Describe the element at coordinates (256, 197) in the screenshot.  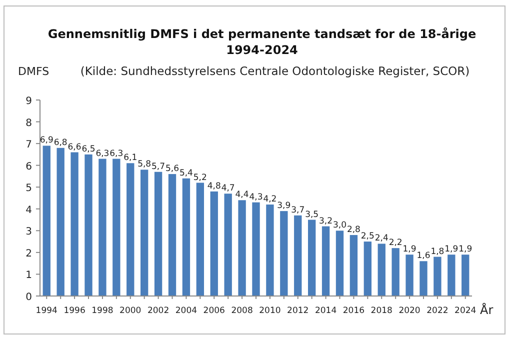
I see `data-label: 4,3` at that location.